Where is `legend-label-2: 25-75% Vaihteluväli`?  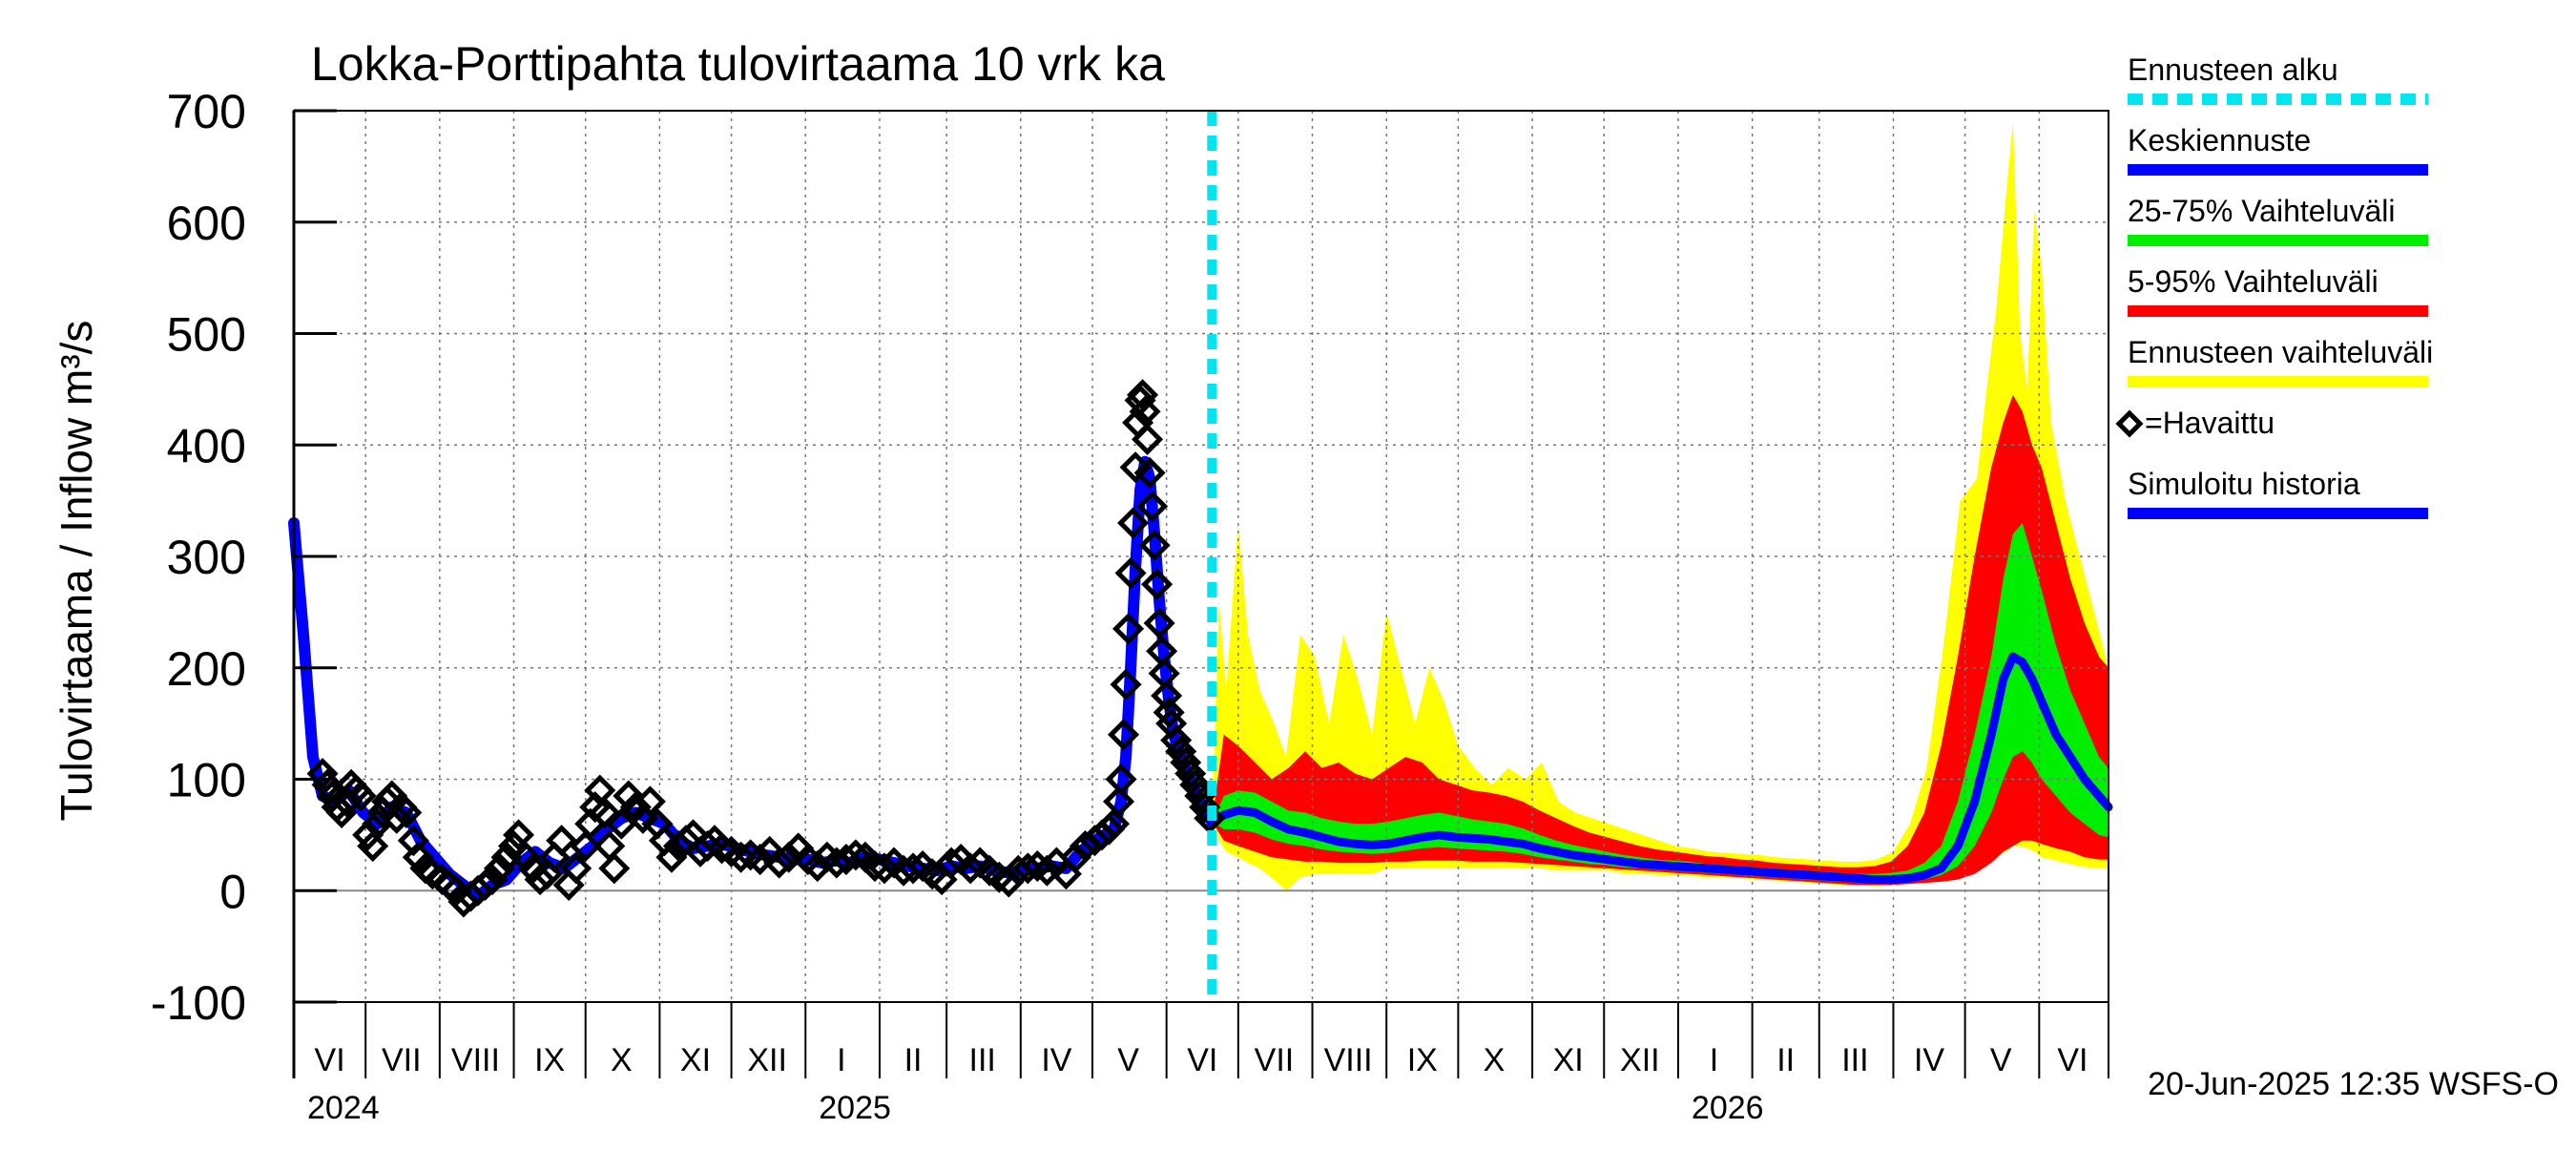 legend-label-2: 25-75% Vaihteluväli is located at coordinates (2261, 211).